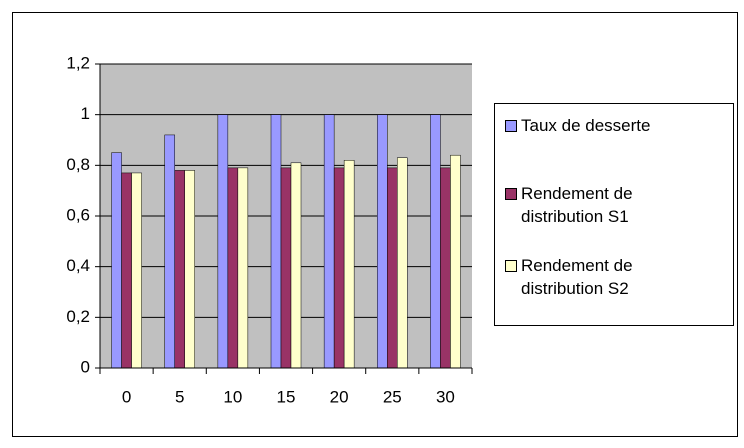 Image resolution: width=744 pixels, height=448 pixels. What do you see at coordinates (78, 164) in the screenshot?
I see `y-tick-label: 0,8` at bounding box center [78, 164].